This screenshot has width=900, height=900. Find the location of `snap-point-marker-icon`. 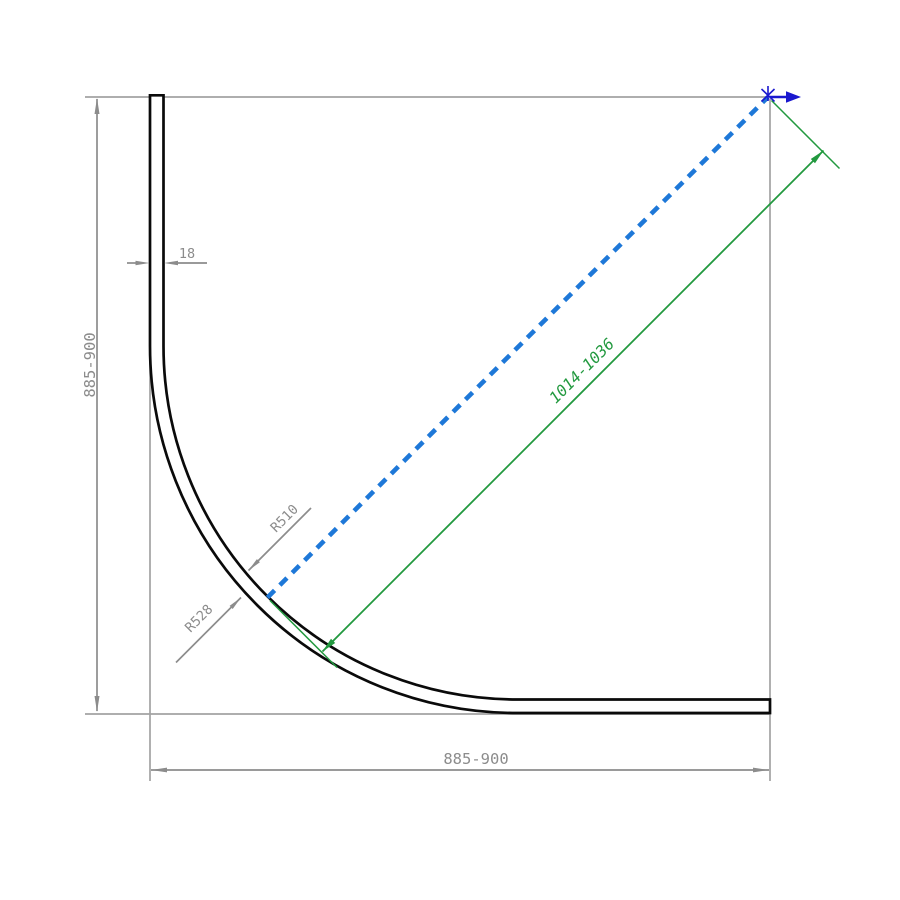

snap-point-marker-icon is located at coordinates (768, 94).